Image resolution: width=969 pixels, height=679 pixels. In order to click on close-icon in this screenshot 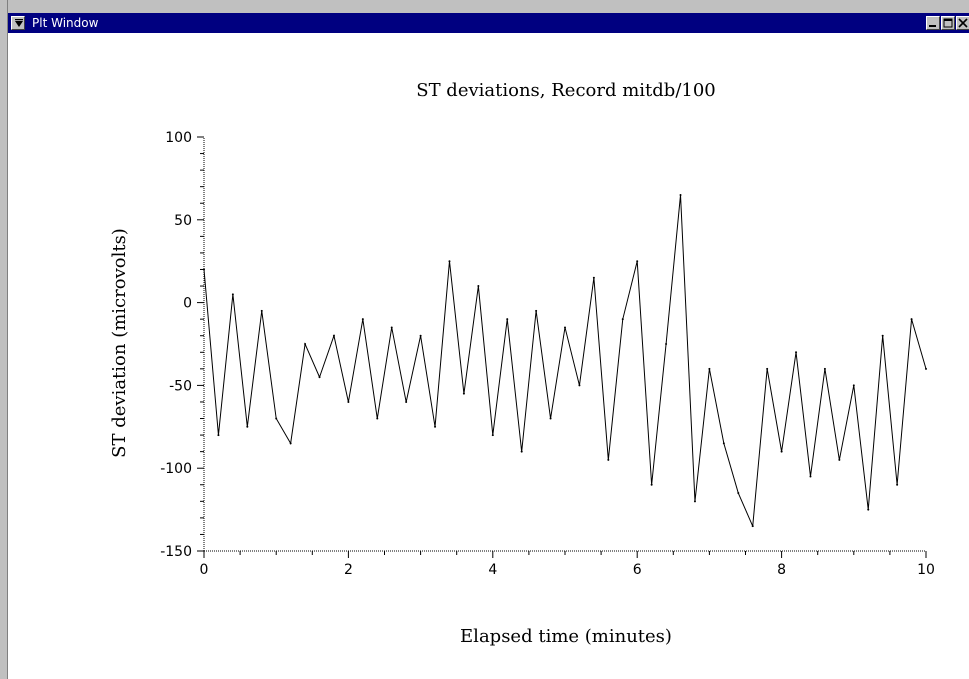, I will do `click(962, 23)`.